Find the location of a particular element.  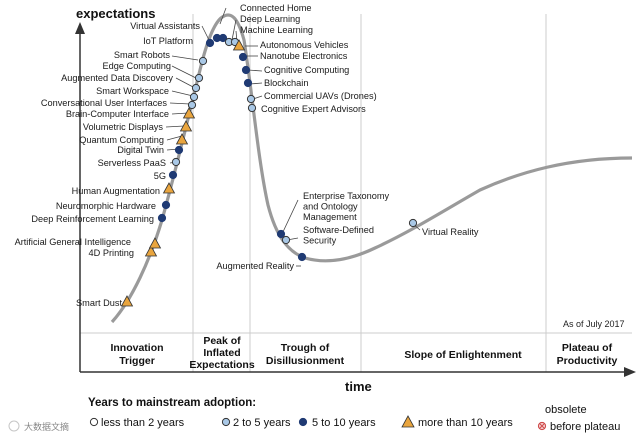

phase-label-slope: Slope of Enlightenment is located at coordinates (463, 355).